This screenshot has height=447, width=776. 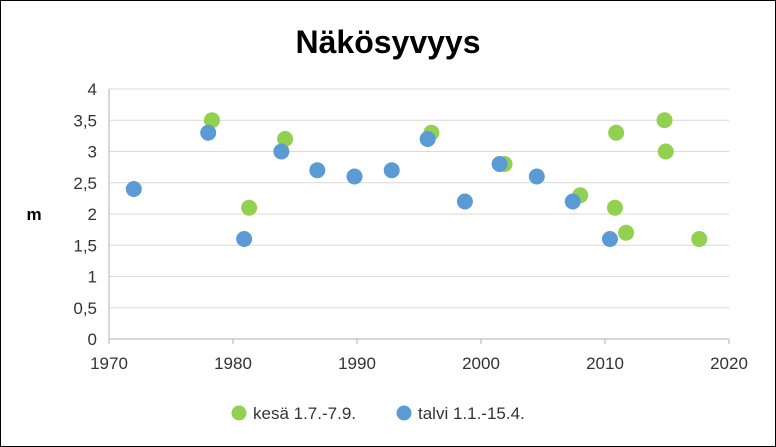 I want to click on y-tick-label: 1,5, so click(x=85, y=245).